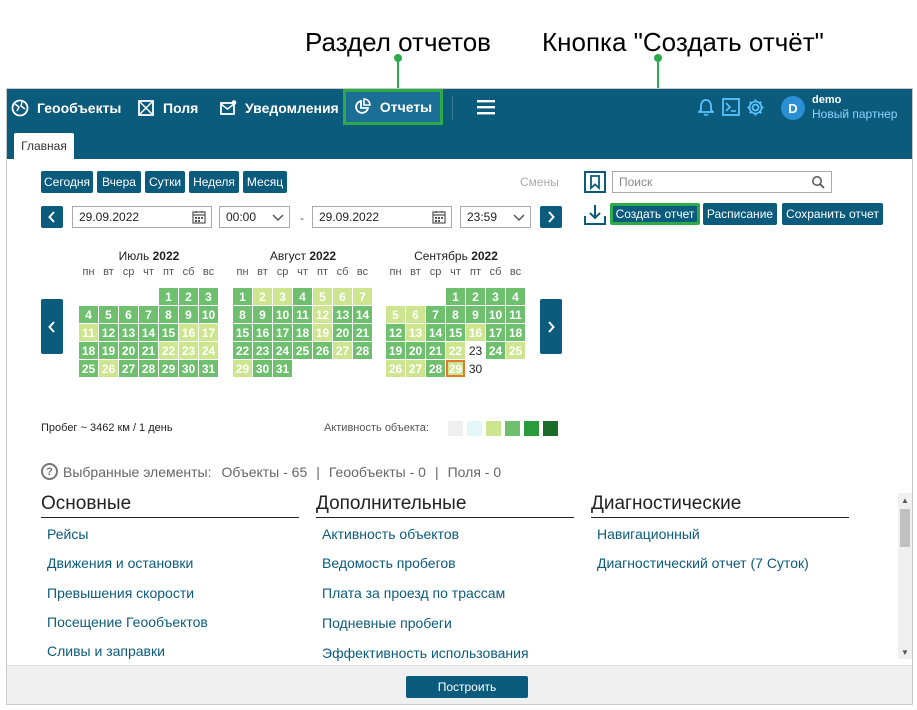 The height and width of the screenshot is (710, 917). Describe the element at coordinates (208, 332) in the screenshot. I see `calendar-day: 17` at that location.